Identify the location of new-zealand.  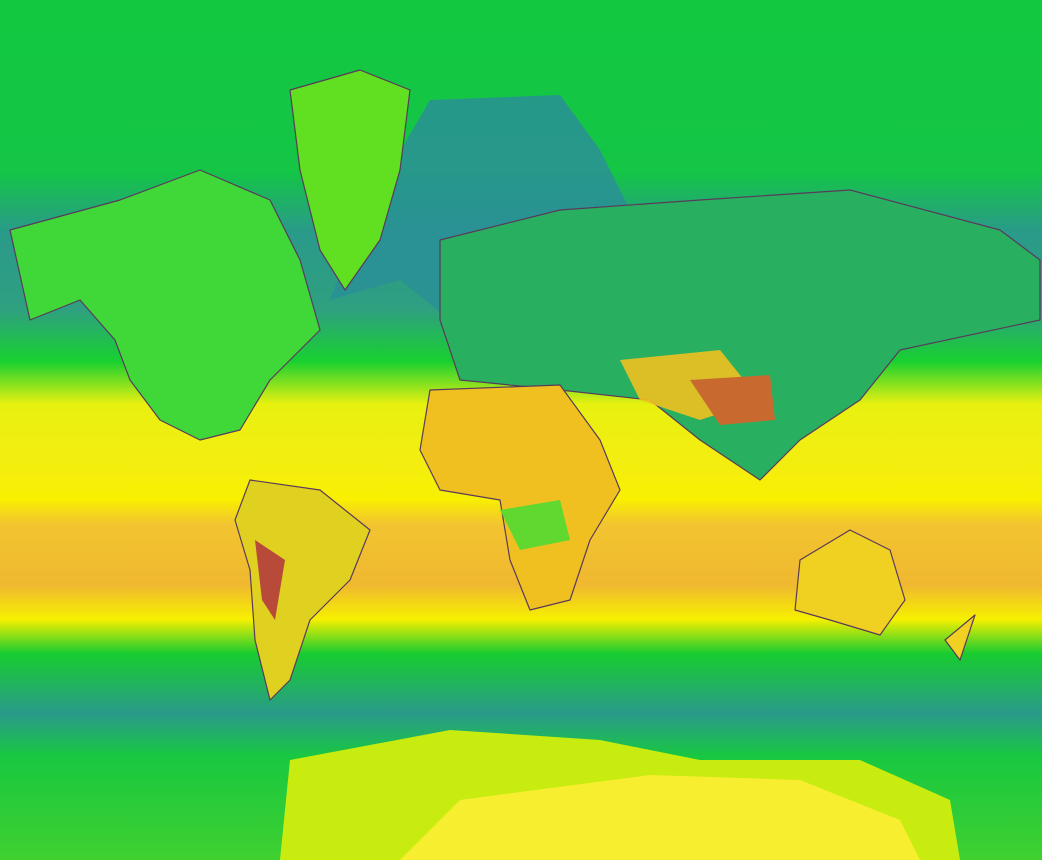
(960, 637).